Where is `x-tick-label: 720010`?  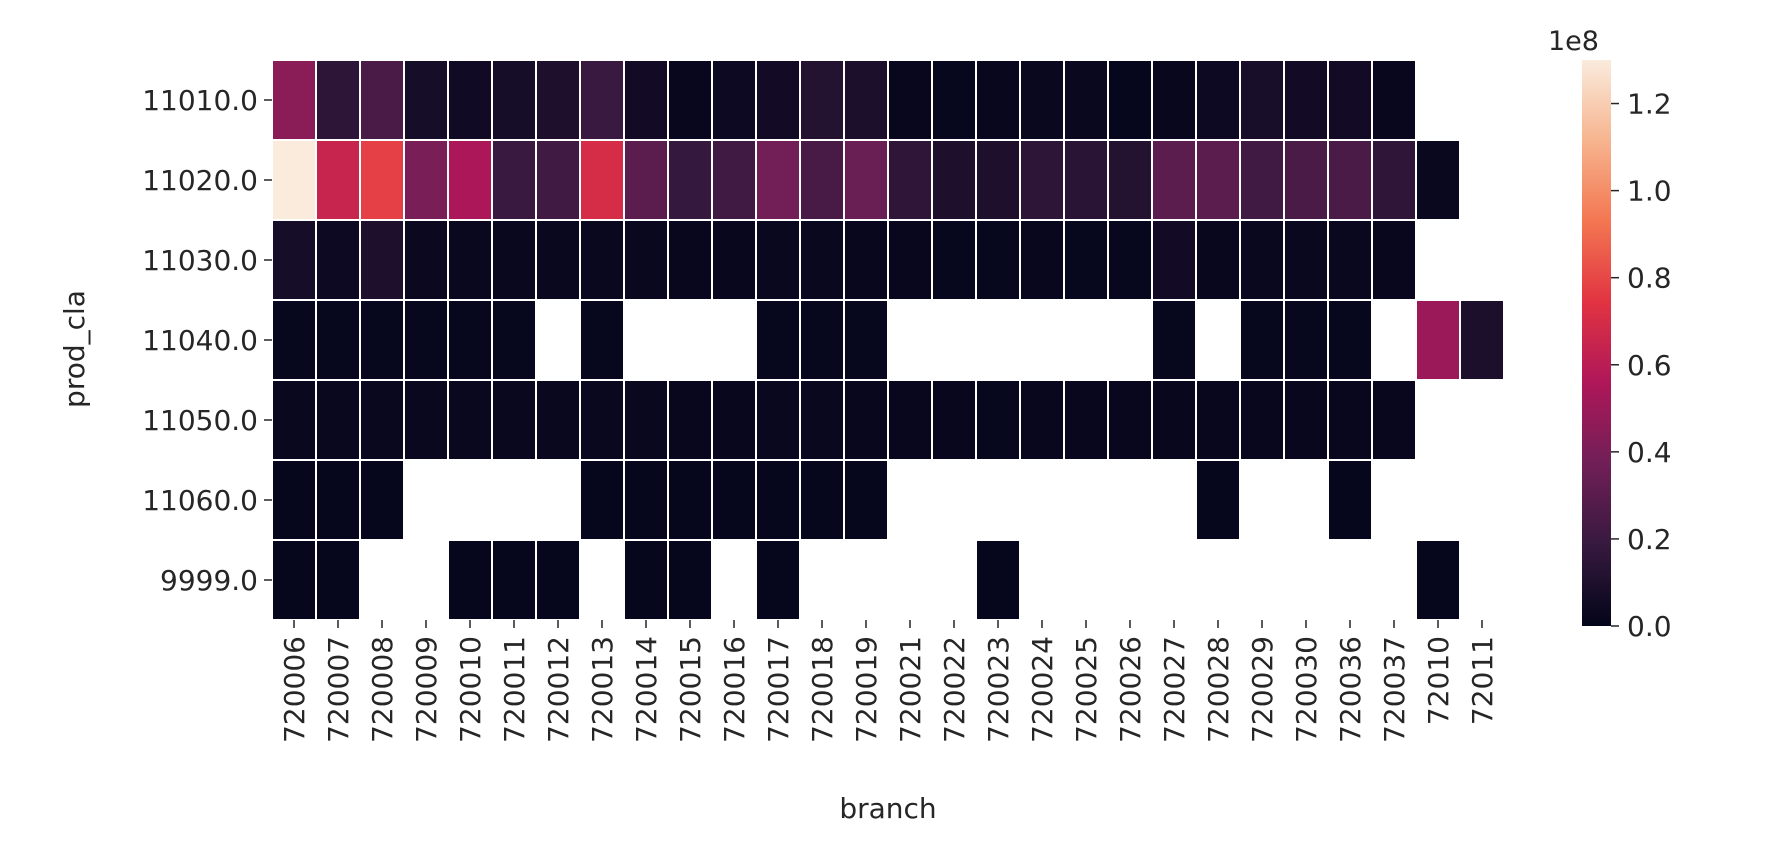
x-tick-label: 720010 is located at coordinates (470, 689).